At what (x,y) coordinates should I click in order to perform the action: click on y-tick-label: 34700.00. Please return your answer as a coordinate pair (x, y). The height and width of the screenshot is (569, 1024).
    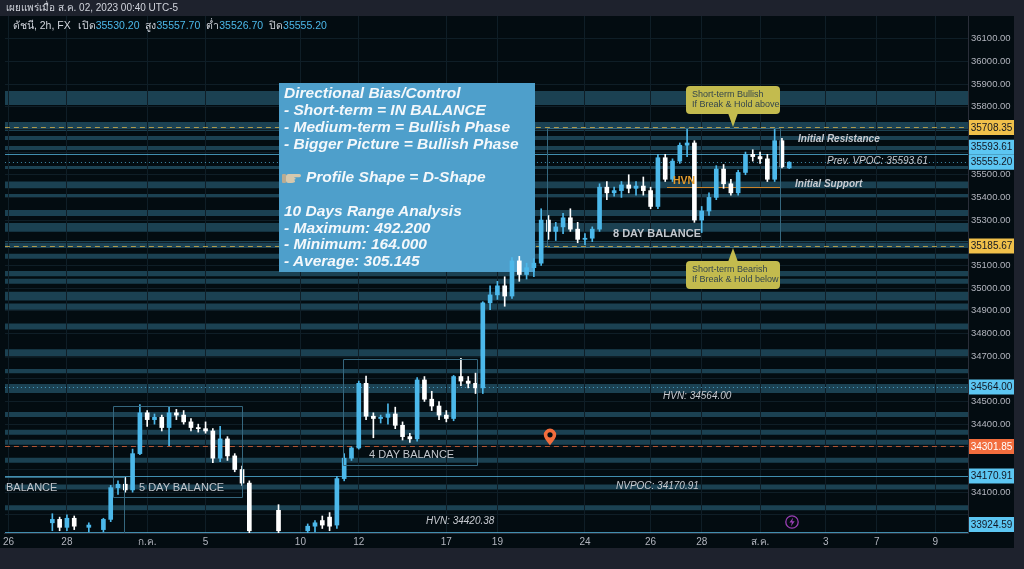
    Looking at the image, I should click on (991, 355).